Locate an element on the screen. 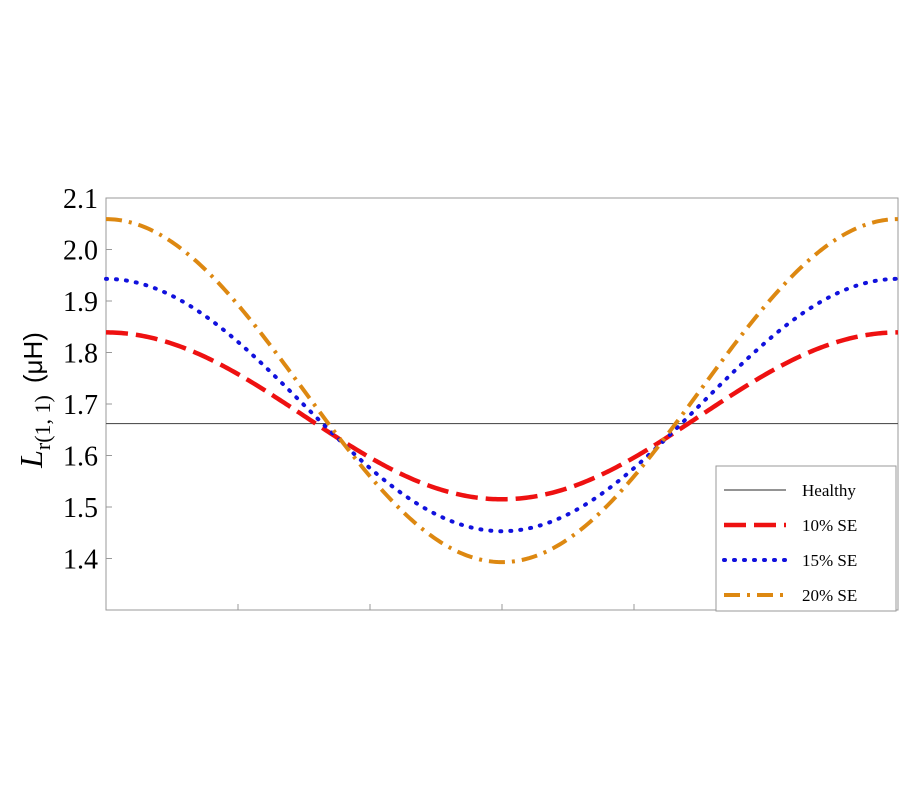 Image resolution: width=900 pixels, height=800 pixels. y-axis-ticks: 1.4 1.5 1.6 1.7 1.8 1.9 2.0 2.1 is located at coordinates (87, 380).